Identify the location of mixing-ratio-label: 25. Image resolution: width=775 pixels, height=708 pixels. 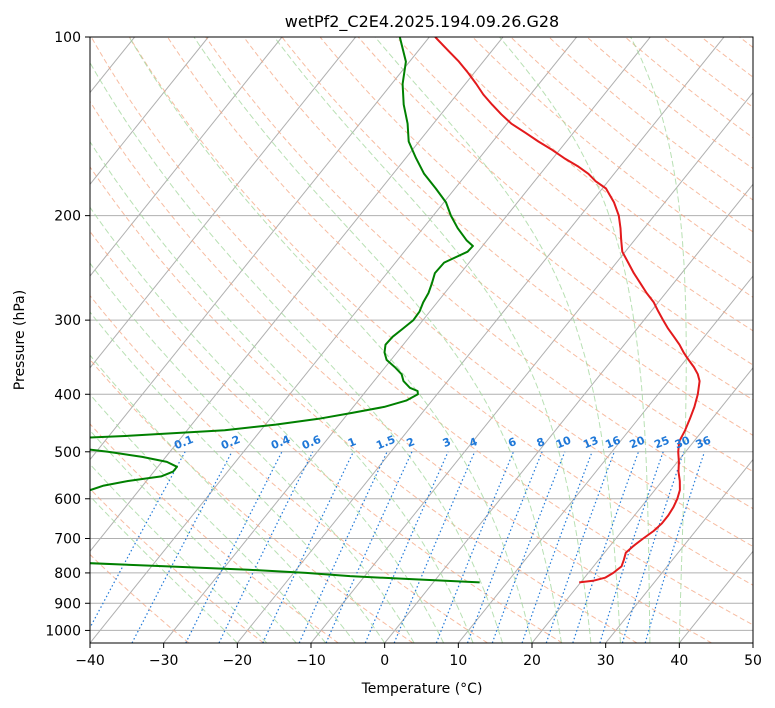
(661, 443).